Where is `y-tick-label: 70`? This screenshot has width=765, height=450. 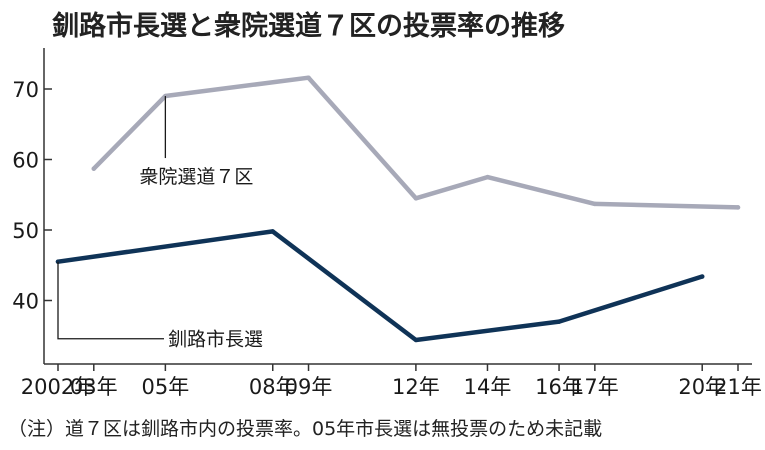 y-tick-label: 70 is located at coordinates (25, 90).